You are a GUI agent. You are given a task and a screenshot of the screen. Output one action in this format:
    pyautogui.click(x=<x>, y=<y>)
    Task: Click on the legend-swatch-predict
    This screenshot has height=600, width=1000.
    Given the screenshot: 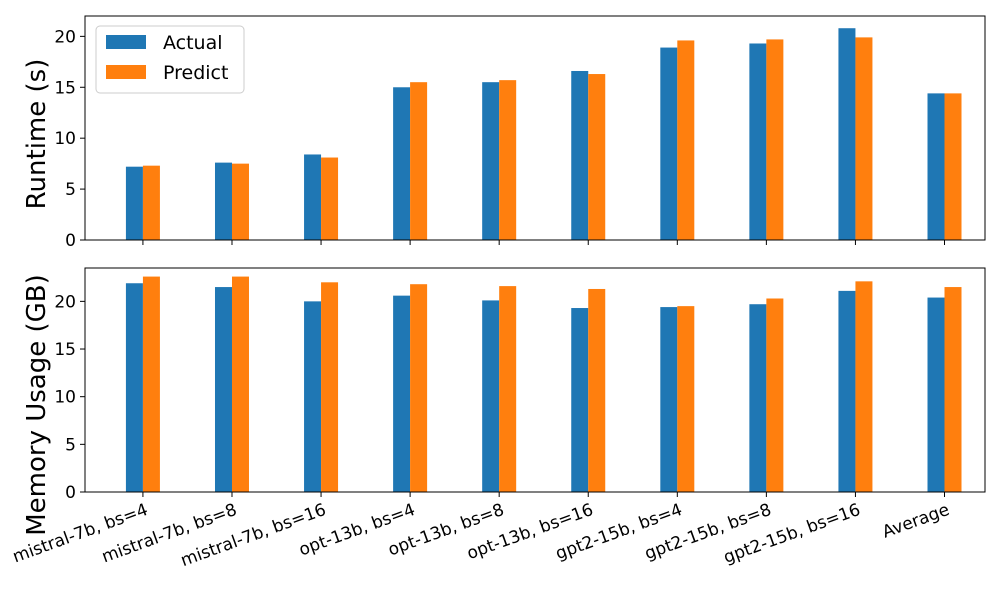 What is the action you would take?
    pyautogui.click(x=126, y=72)
    